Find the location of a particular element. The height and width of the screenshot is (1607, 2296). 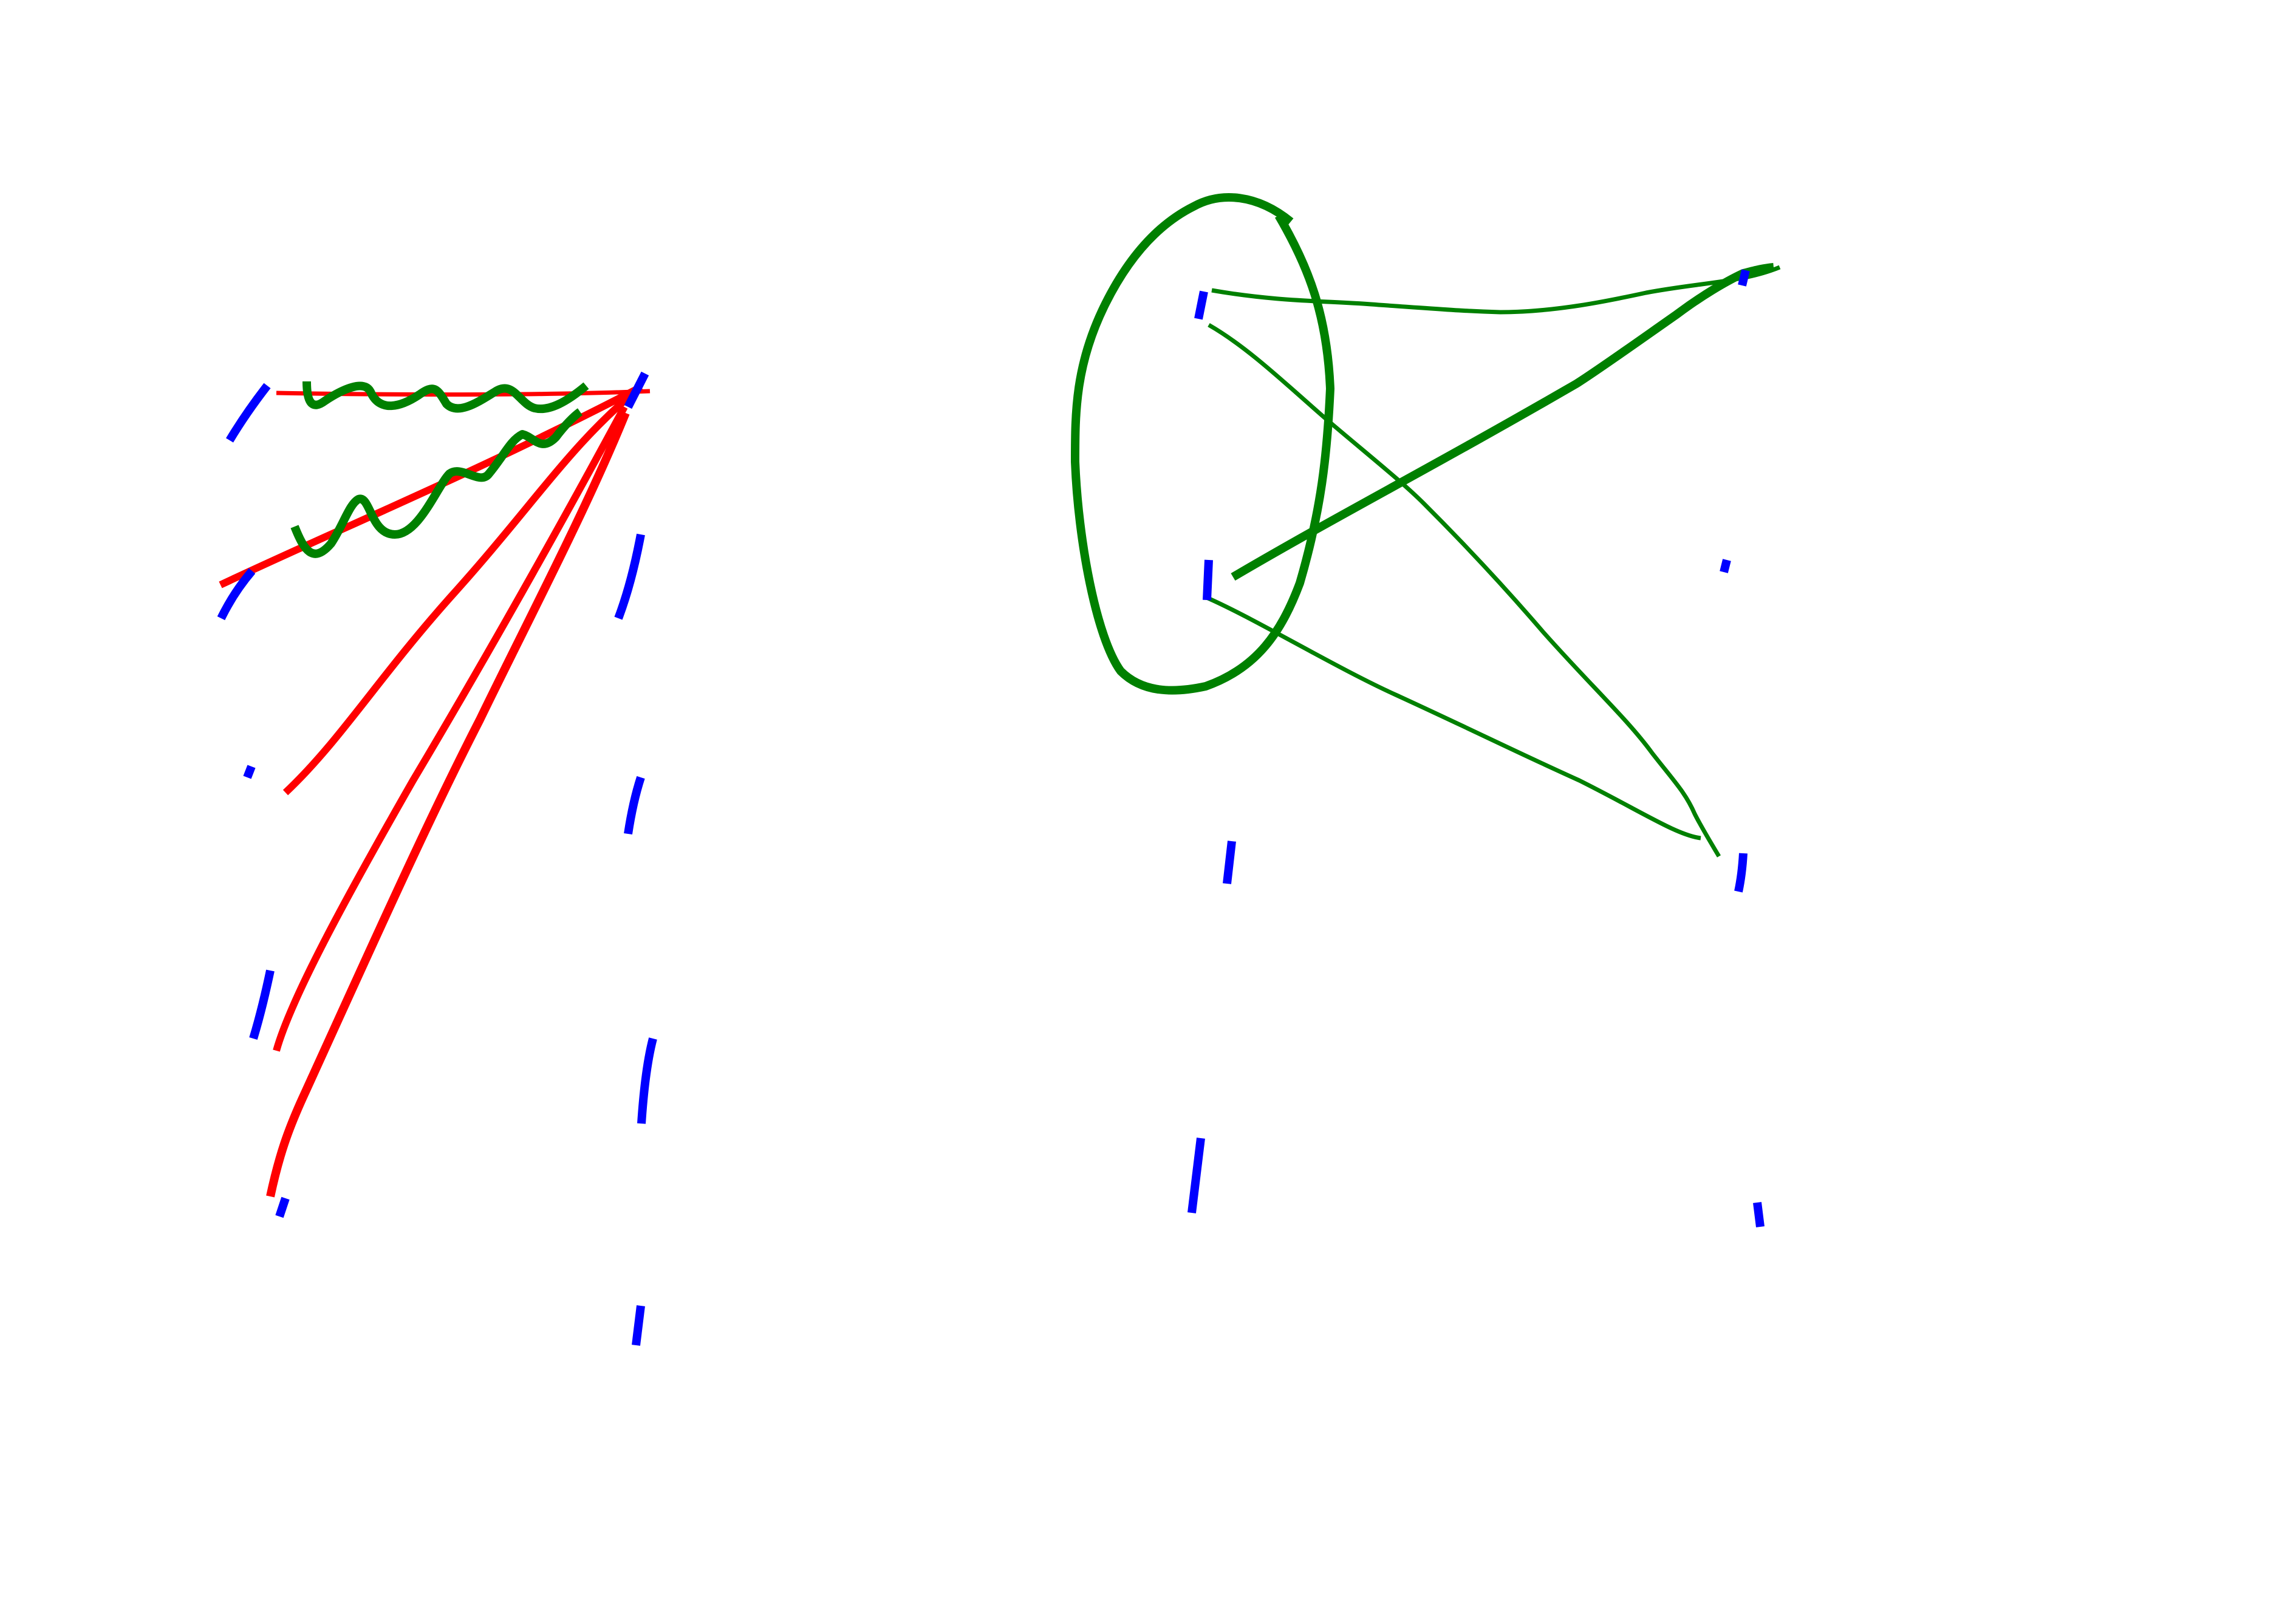

node-b5 is located at coordinates (638, 1325).